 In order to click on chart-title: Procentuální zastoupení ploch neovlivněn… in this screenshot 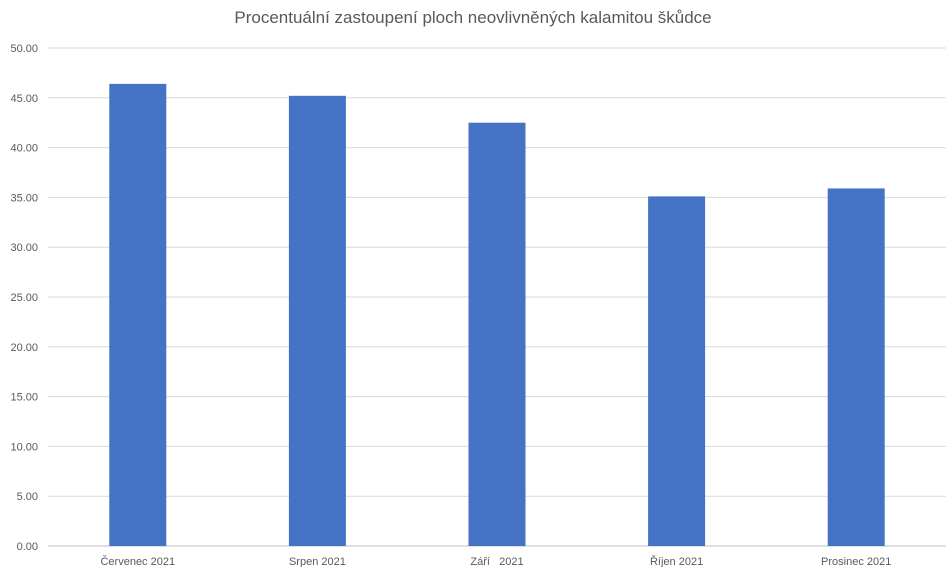, I will do `click(473, 17)`.